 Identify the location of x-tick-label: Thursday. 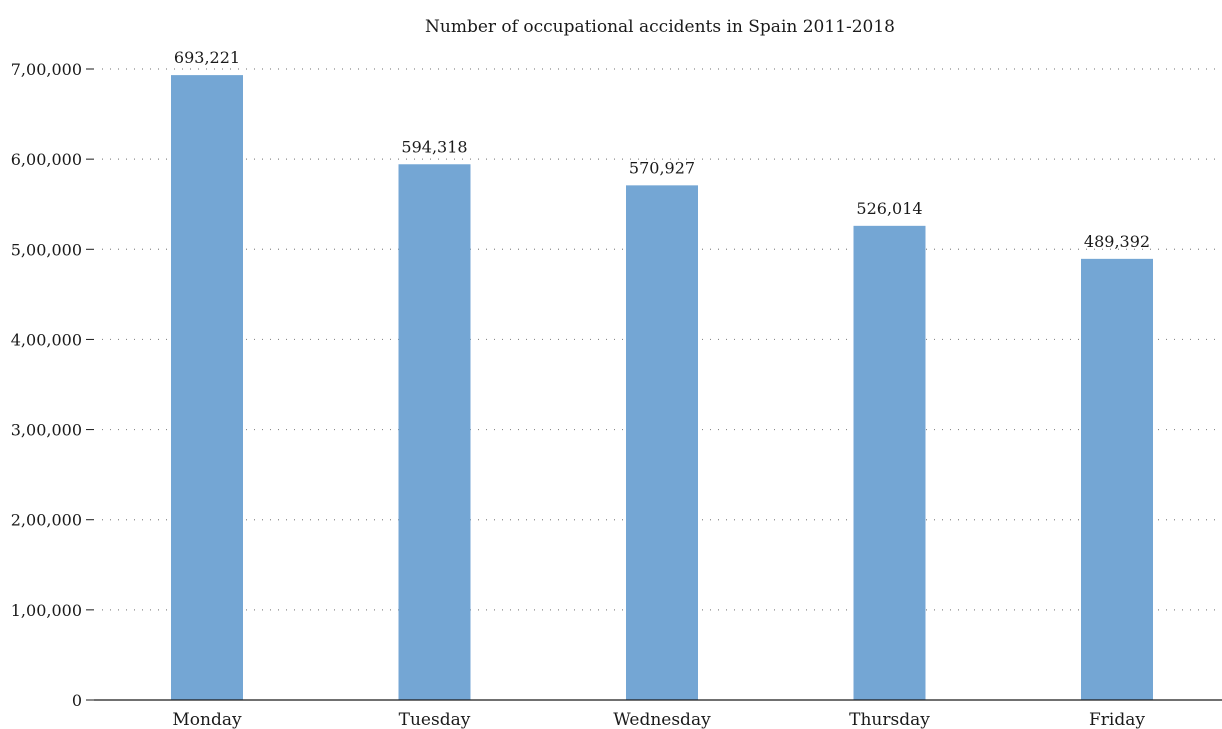
(889, 719).